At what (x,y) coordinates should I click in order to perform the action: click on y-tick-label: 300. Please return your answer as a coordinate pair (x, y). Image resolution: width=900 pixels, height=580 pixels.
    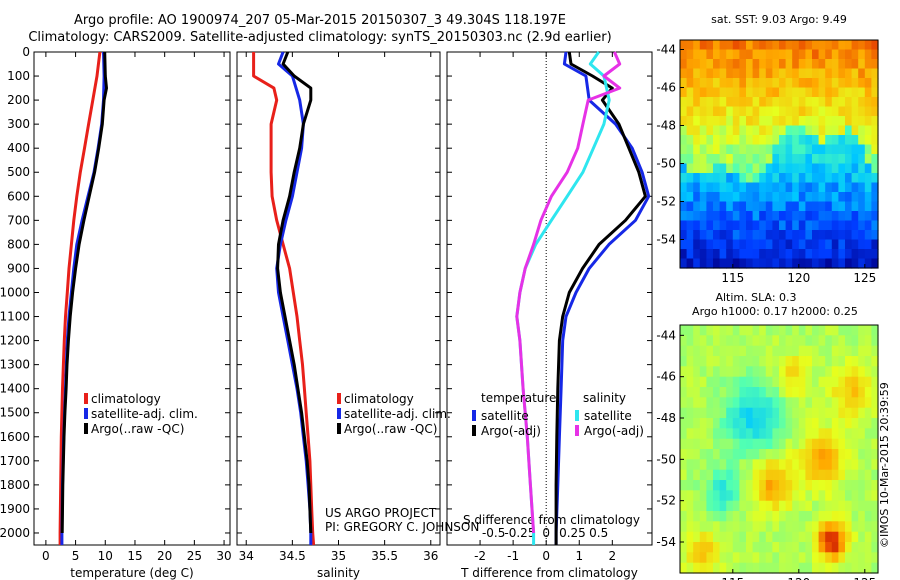
    Looking at the image, I should click on (18, 124).